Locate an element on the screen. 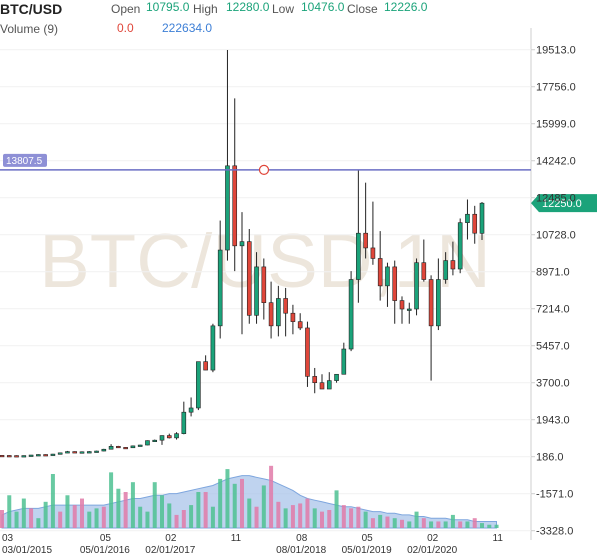 This screenshot has width=600, height=558. y-tick-label: 186.0 is located at coordinates (550, 458).